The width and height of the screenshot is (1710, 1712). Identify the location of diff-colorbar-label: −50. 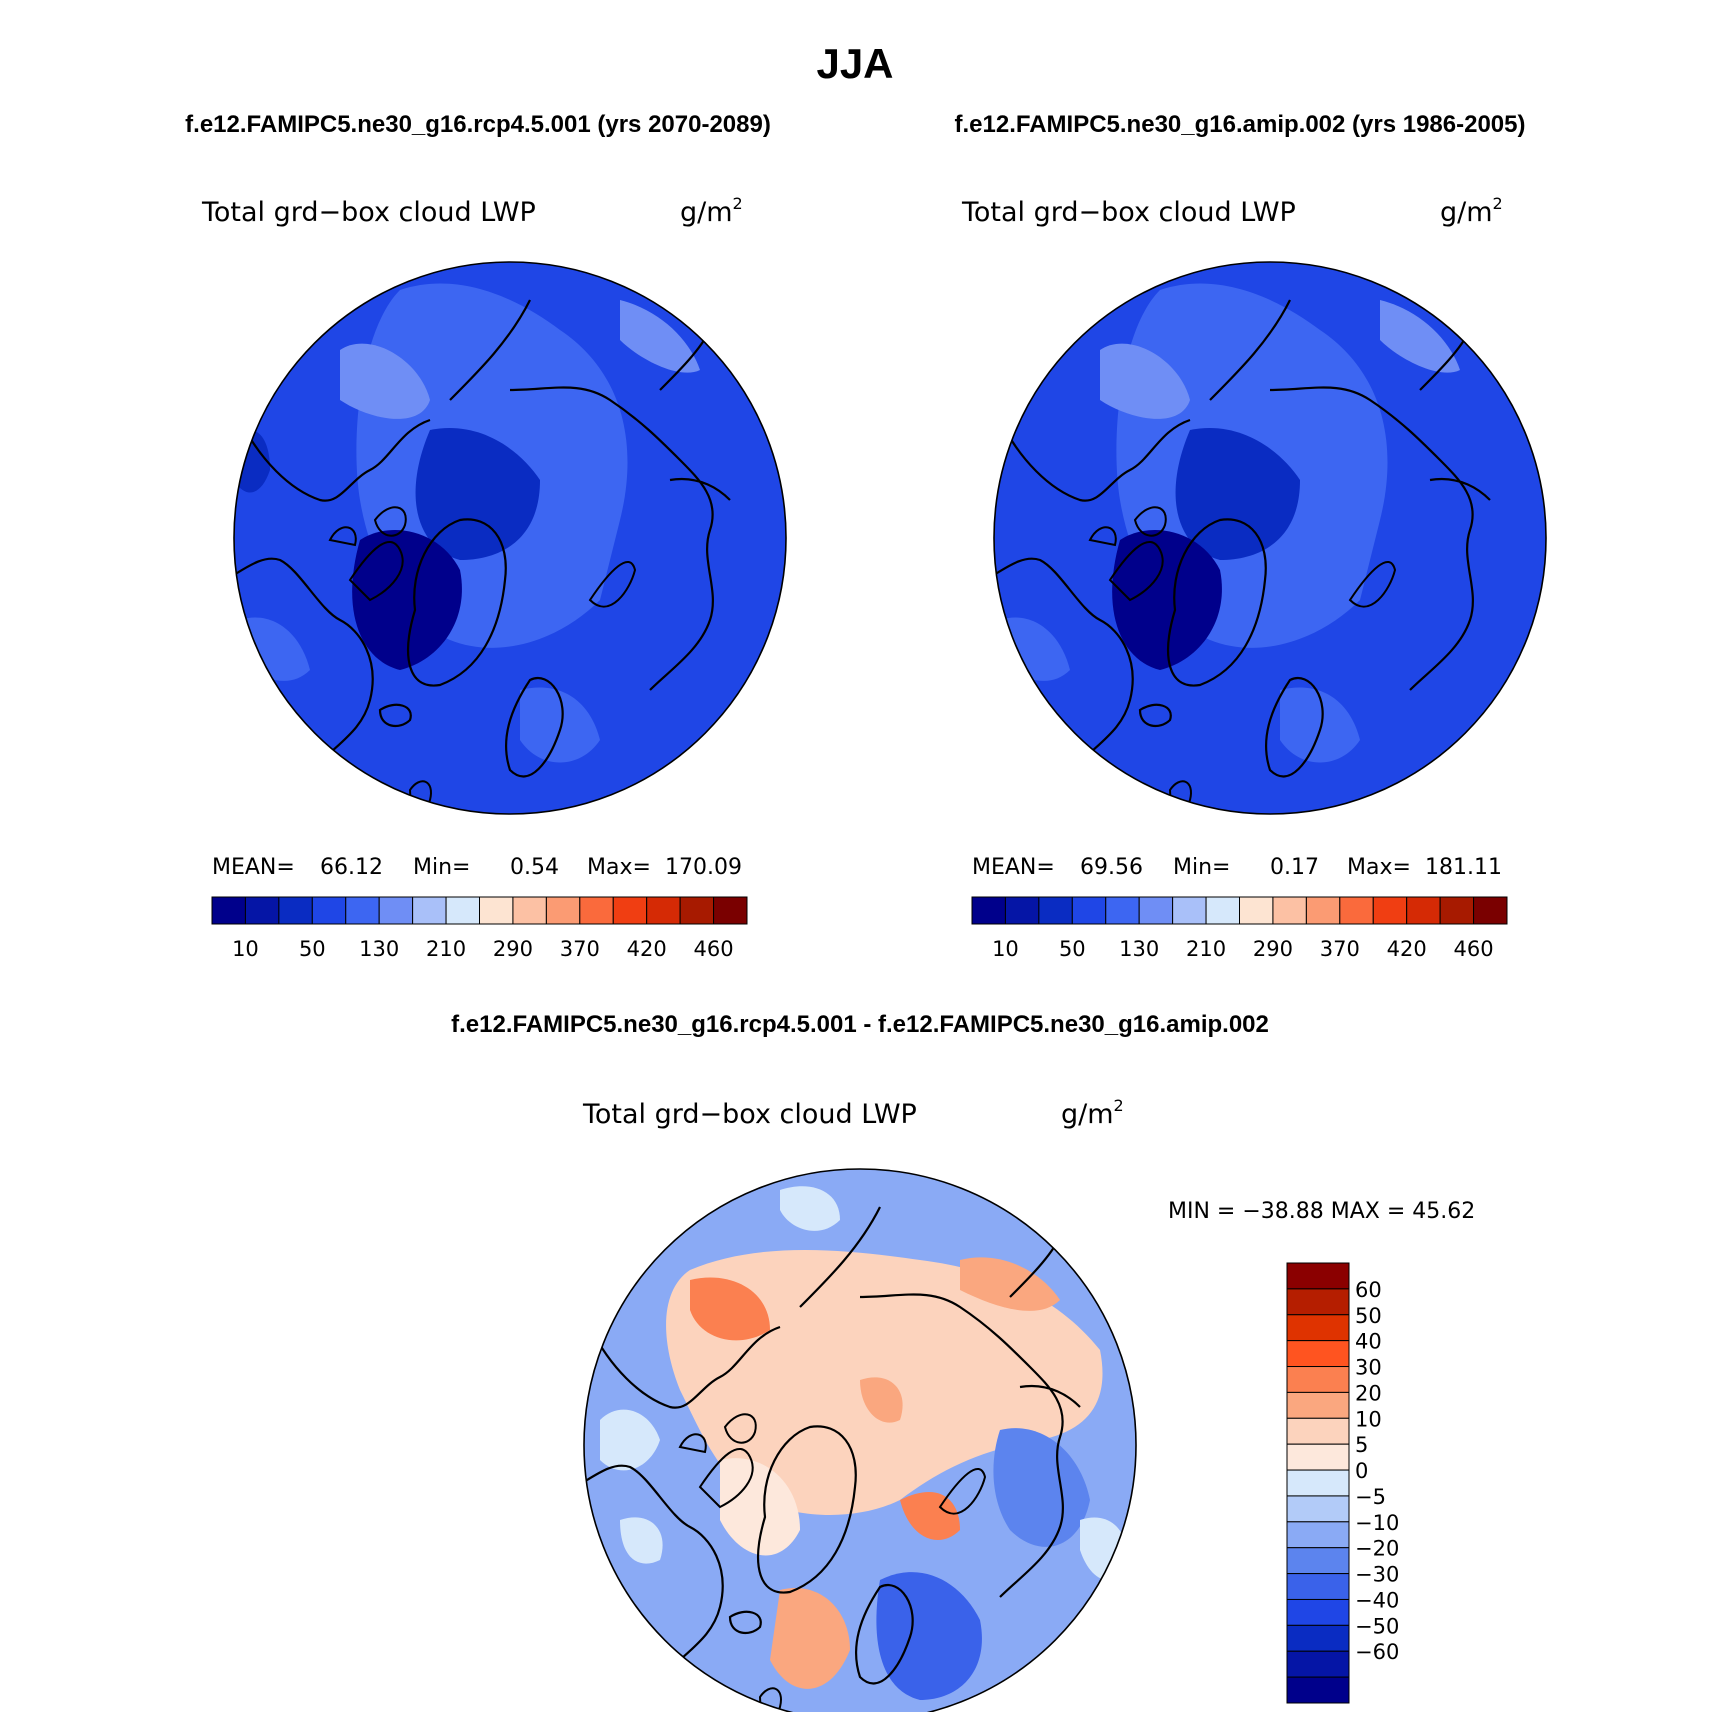
(1377, 1626).